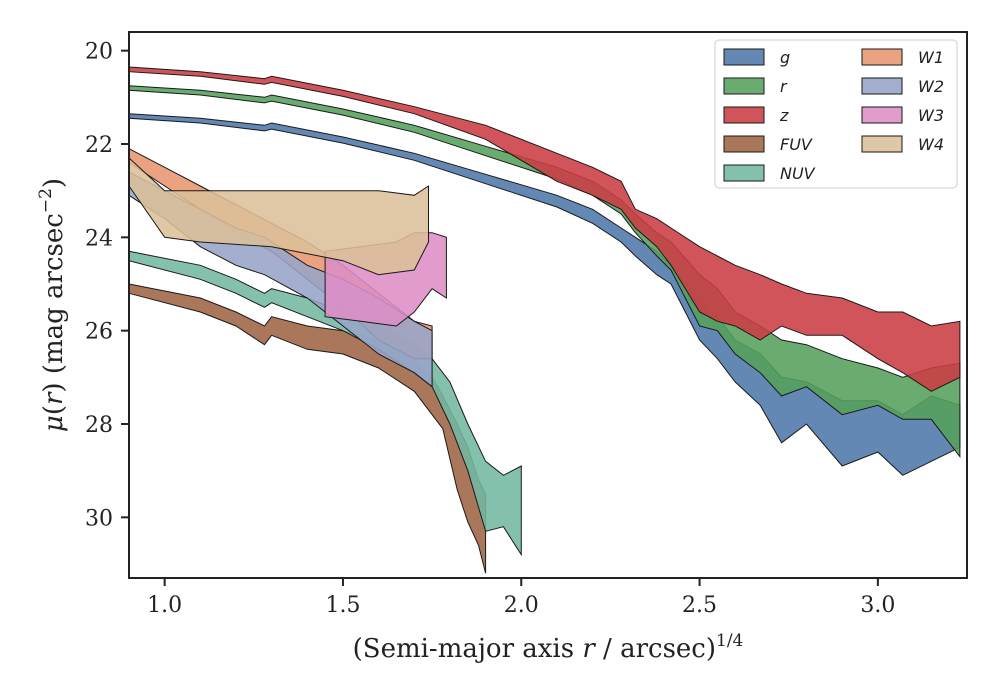 The width and height of the screenshot is (1000, 700). What do you see at coordinates (785, 57) in the screenshot?
I see `legend-label-g: g` at bounding box center [785, 57].